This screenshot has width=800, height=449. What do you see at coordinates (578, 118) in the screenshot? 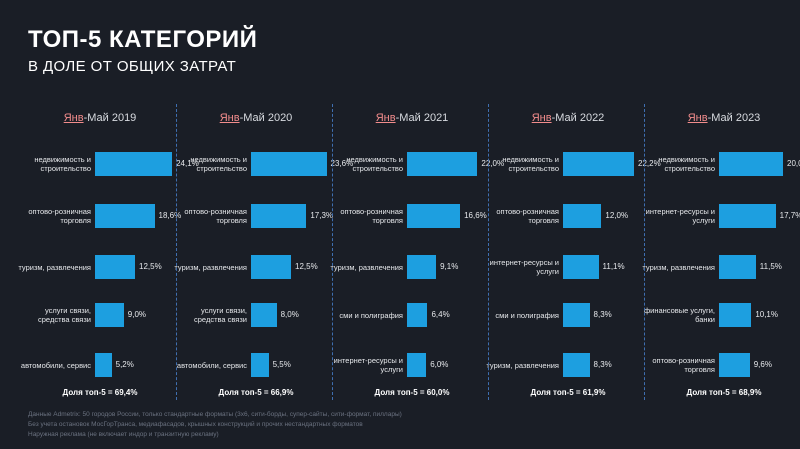
I see `period-range: -Май 2022` at bounding box center [578, 118].